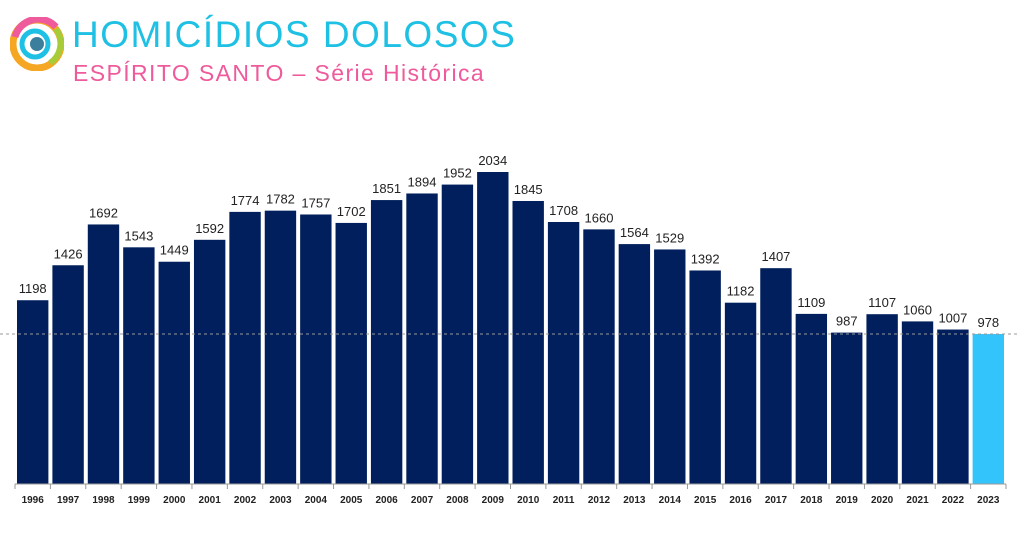 This screenshot has width=1024, height=535. Describe the element at coordinates (953, 500) in the screenshot. I see `x-tick-2022: 2022` at that location.